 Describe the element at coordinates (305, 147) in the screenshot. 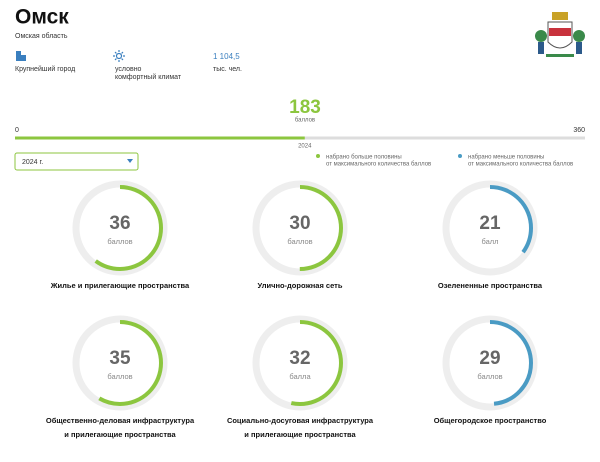

I see `score-year: 2024` at that location.